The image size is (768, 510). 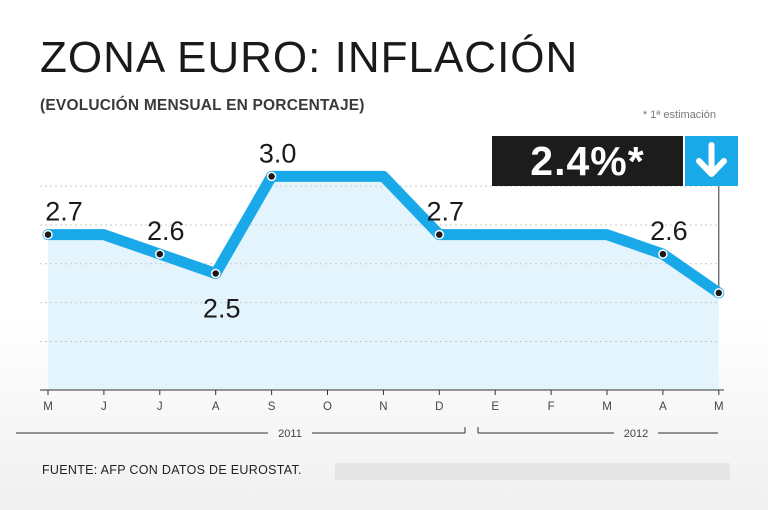 I want to click on chart-subtitle: (EVOLUCIÓN MENSUAL EN PORCENTAJE), so click(x=202, y=105).